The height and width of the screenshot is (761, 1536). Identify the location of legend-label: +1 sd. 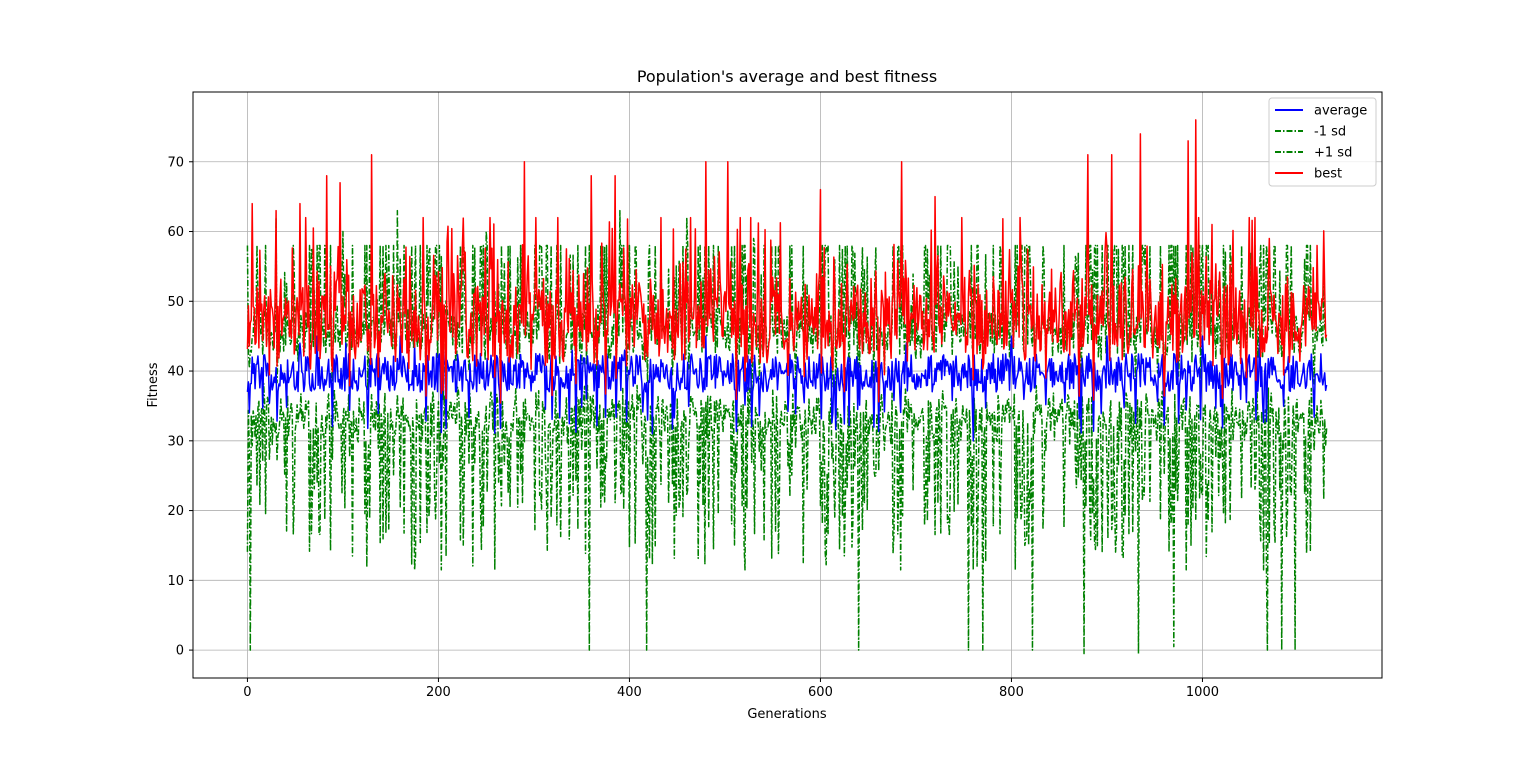
(1333, 153).